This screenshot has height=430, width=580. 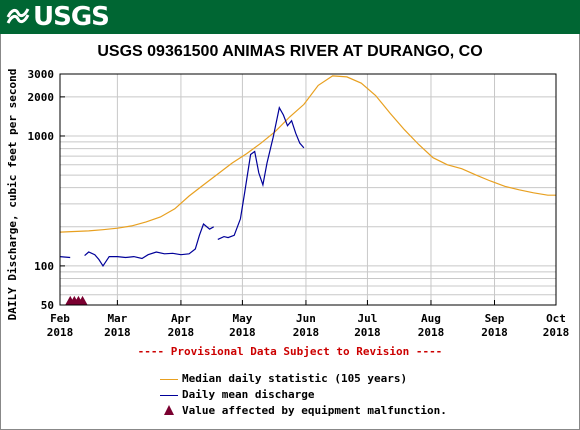 What do you see at coordinates (41, 74) in the screenshot?
I see `y-tick-label: 3000` at bounding box center [41, 74].